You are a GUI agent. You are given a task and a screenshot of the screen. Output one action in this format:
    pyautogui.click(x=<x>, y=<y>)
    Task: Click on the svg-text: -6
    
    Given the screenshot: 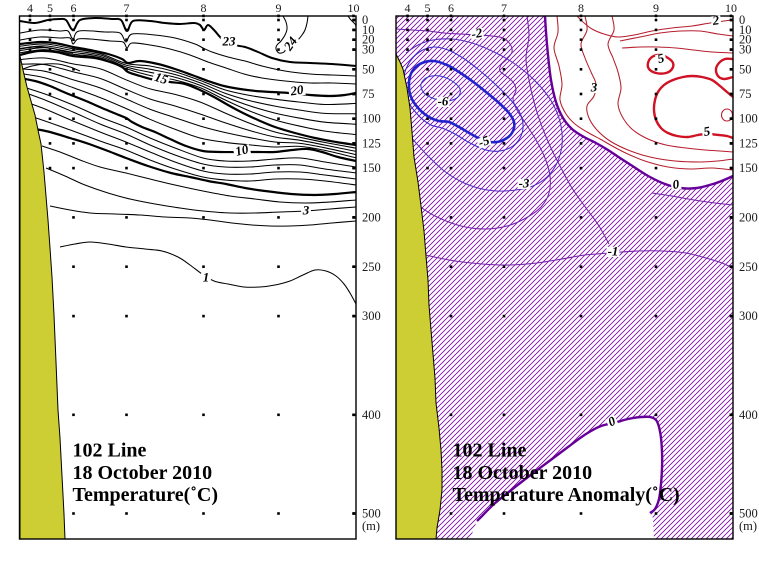 What is the action you would take?
    pyautogui.click(x=443, y=101)
    